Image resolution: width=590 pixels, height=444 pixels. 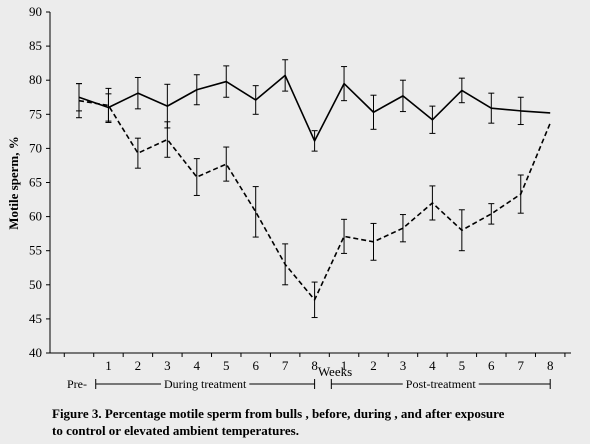 What do you see at coordinates (441, 384) in the screenshot?
I see `phase-label: Post-treatment` at bounding box center [441, 384].